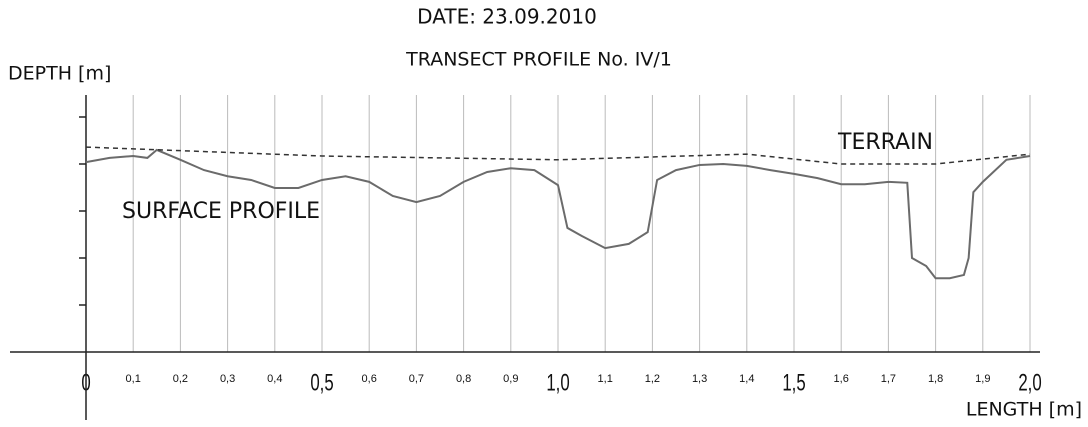  Describe the element at coordinates (746, 379) in the screenshot. I see `x-tick-label: 1,4` at that location.